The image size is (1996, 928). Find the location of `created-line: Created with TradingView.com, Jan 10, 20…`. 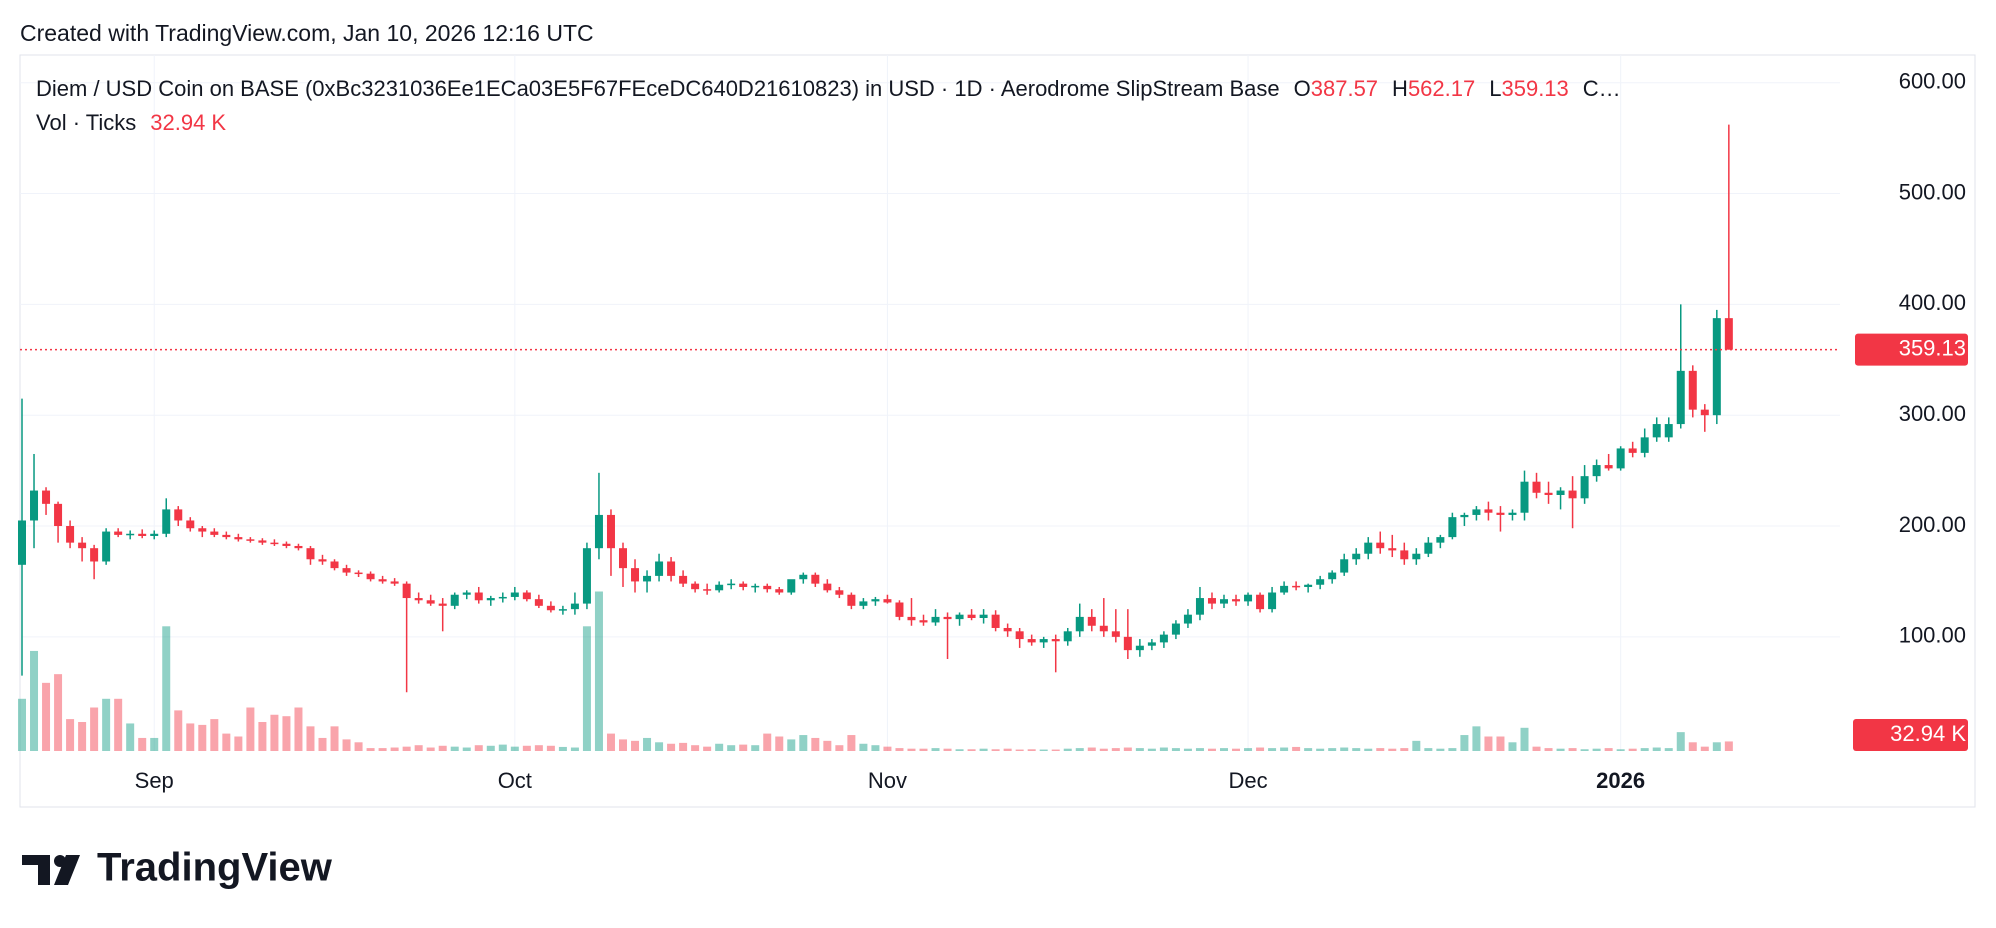

created-line: Created with TradingView.com, Jan 10, 20… is located at coordinates (307, 33).